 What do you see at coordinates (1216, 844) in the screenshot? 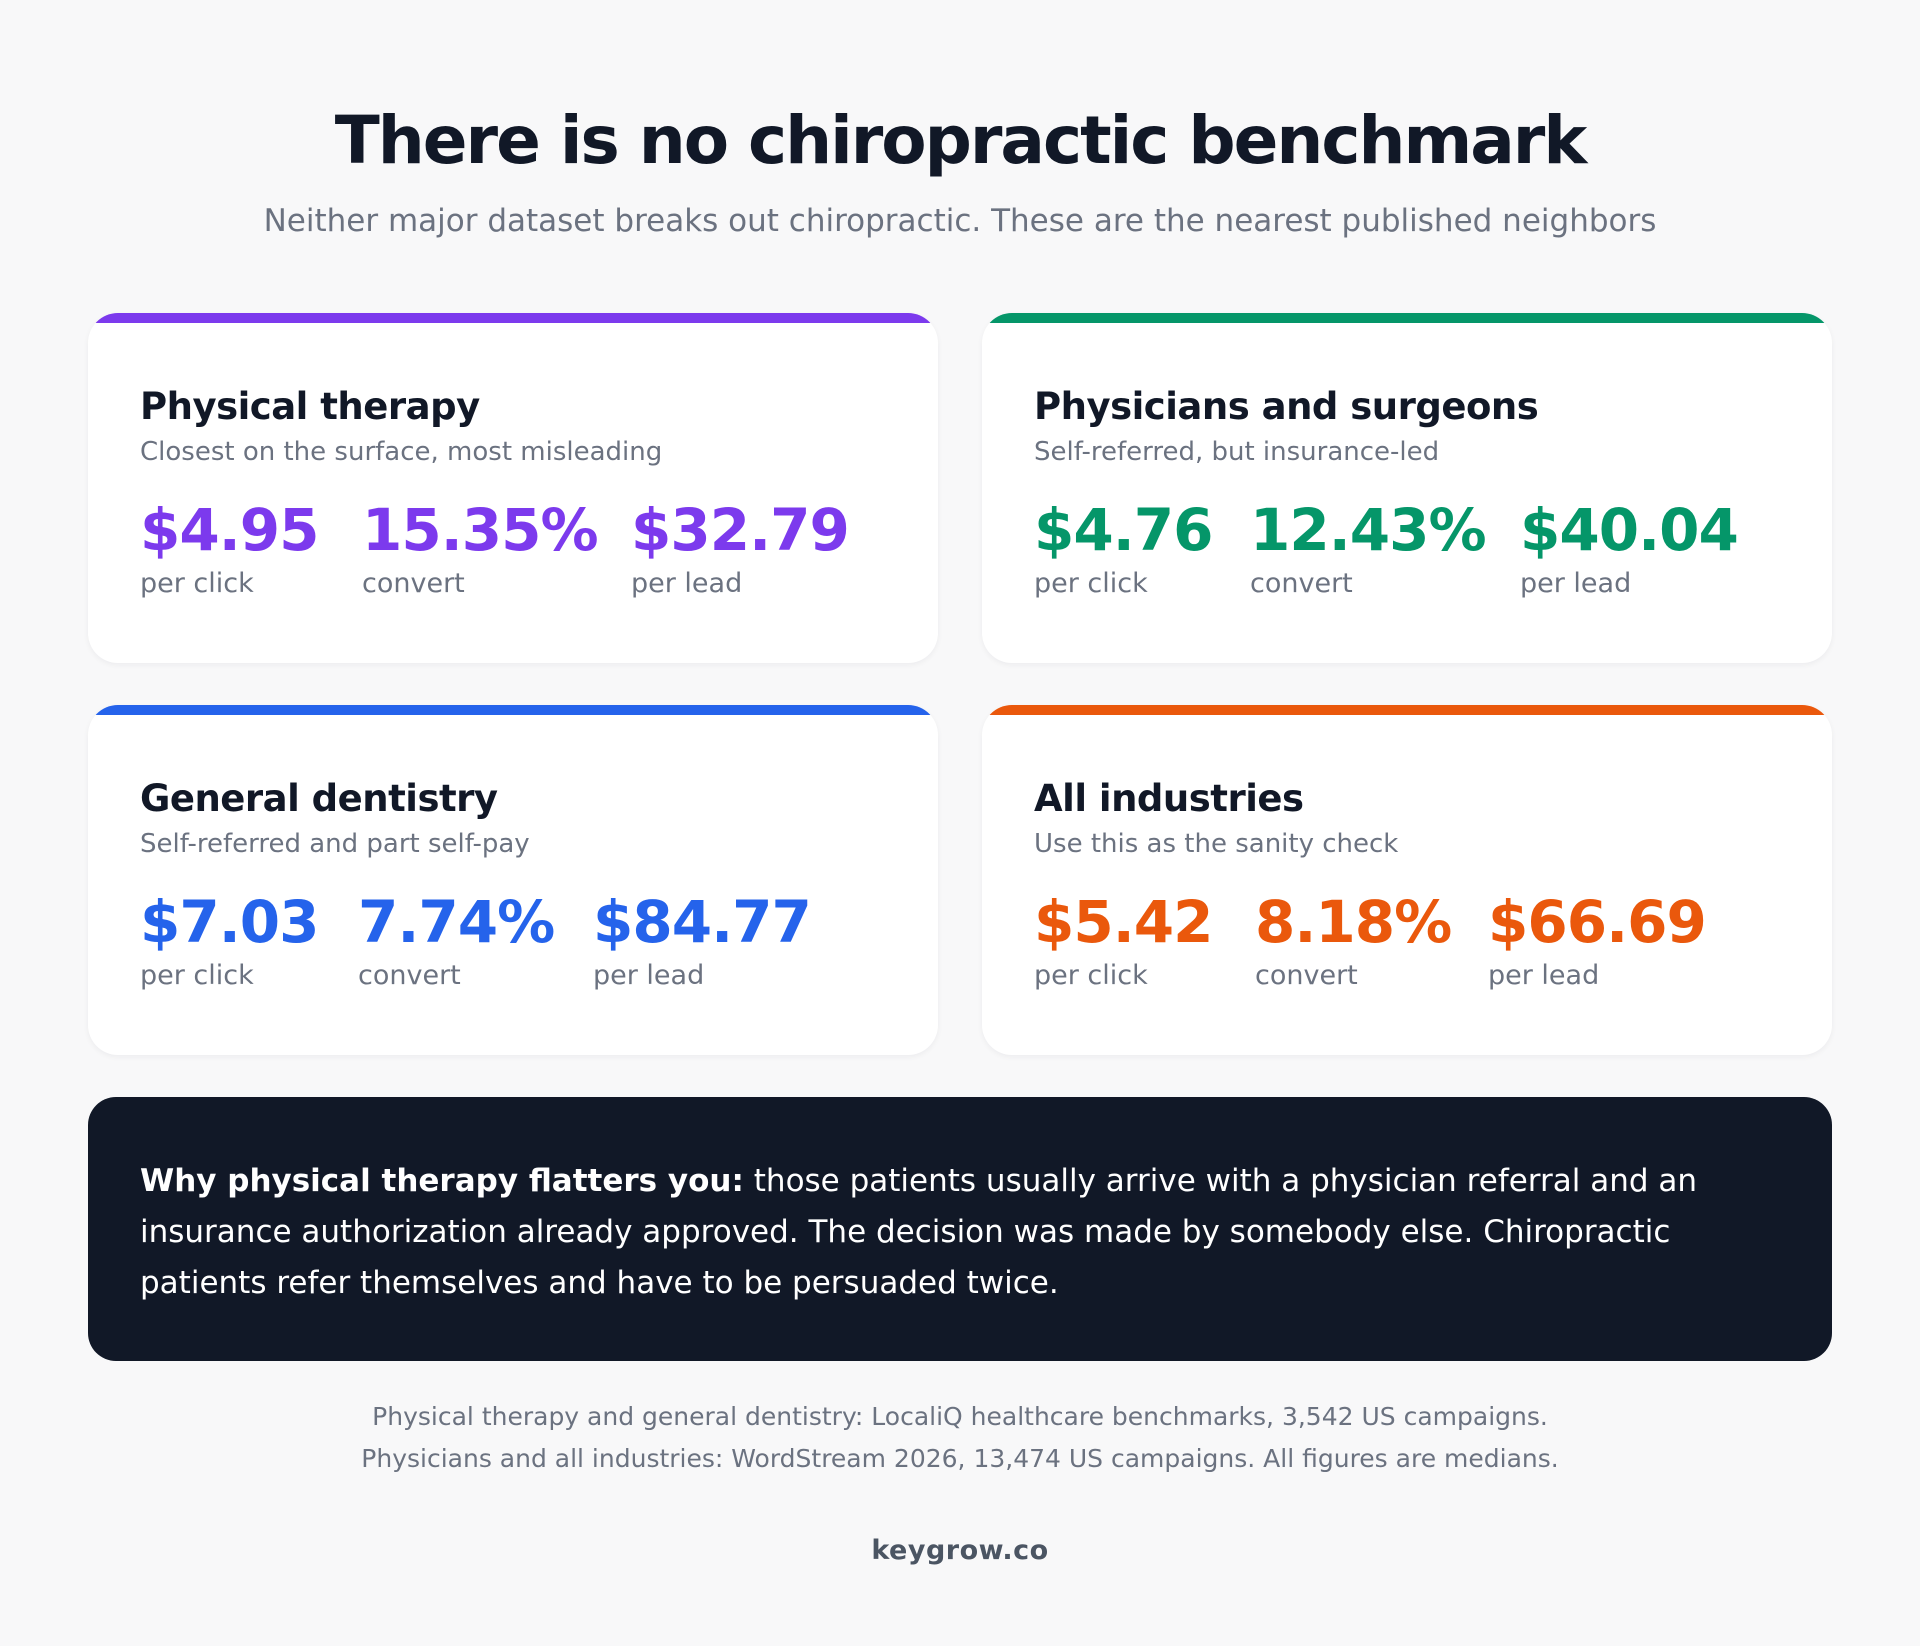
I see `card-subtitle: Use this as the sanity check` at bounding box center [1216, 844].